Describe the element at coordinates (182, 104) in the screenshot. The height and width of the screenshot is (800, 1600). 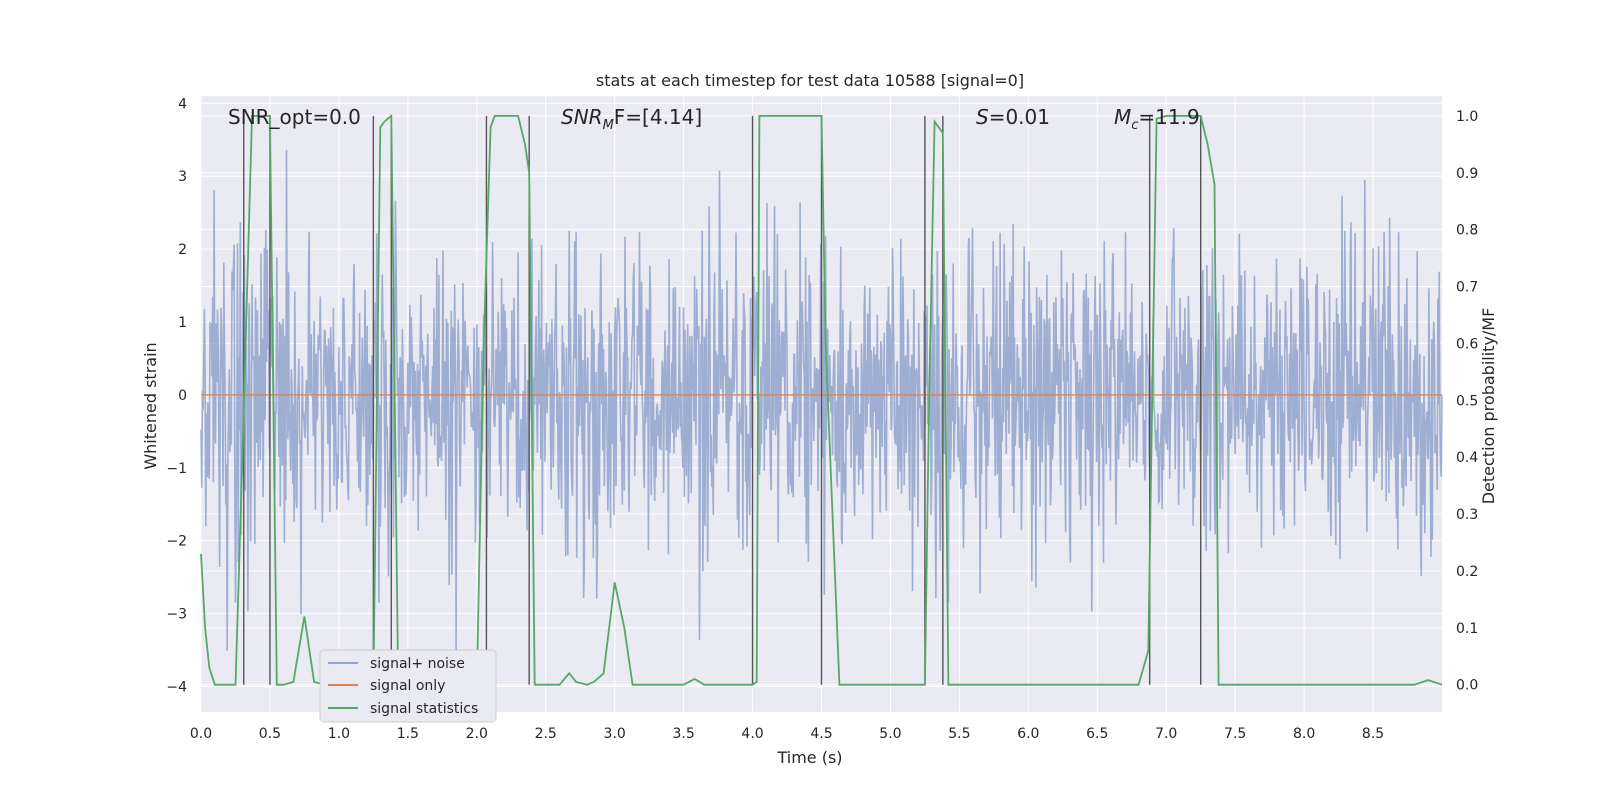
I see `y-tick-label: 4` at that location.